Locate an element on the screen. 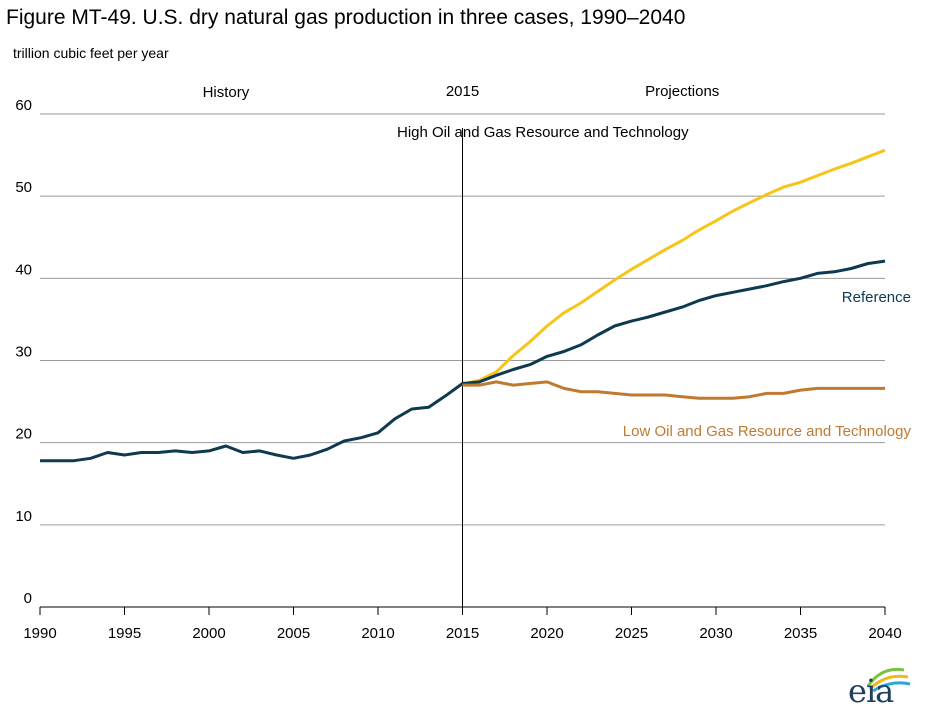  history-region-label: History is located at coordinates (226, 92).